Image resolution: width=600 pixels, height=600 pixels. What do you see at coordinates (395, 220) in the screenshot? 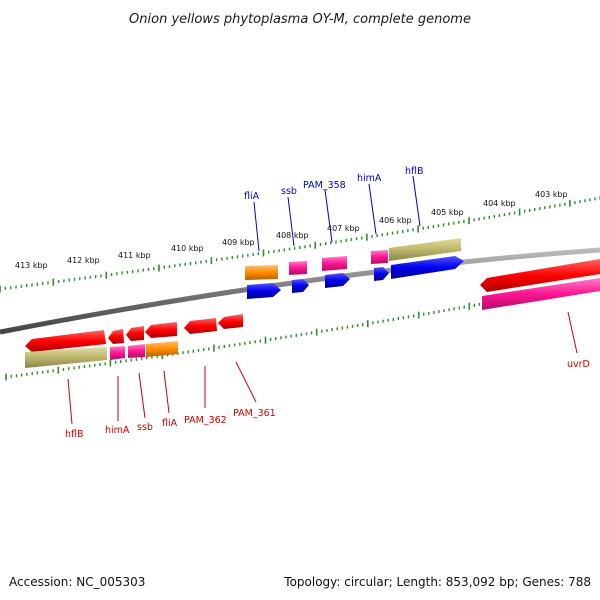
I see `scale-label-406: 406 kbp` at bounding box center [395, 220].